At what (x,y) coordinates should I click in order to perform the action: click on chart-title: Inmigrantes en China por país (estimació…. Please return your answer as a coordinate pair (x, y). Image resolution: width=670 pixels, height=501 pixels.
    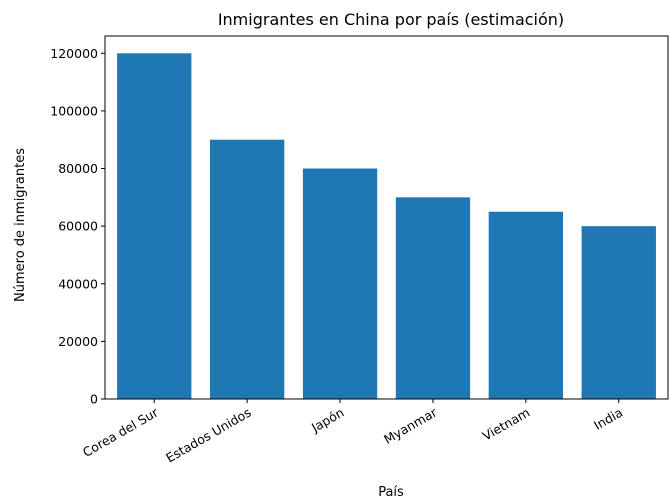
    Looking at the image, I should click on (391, 19).